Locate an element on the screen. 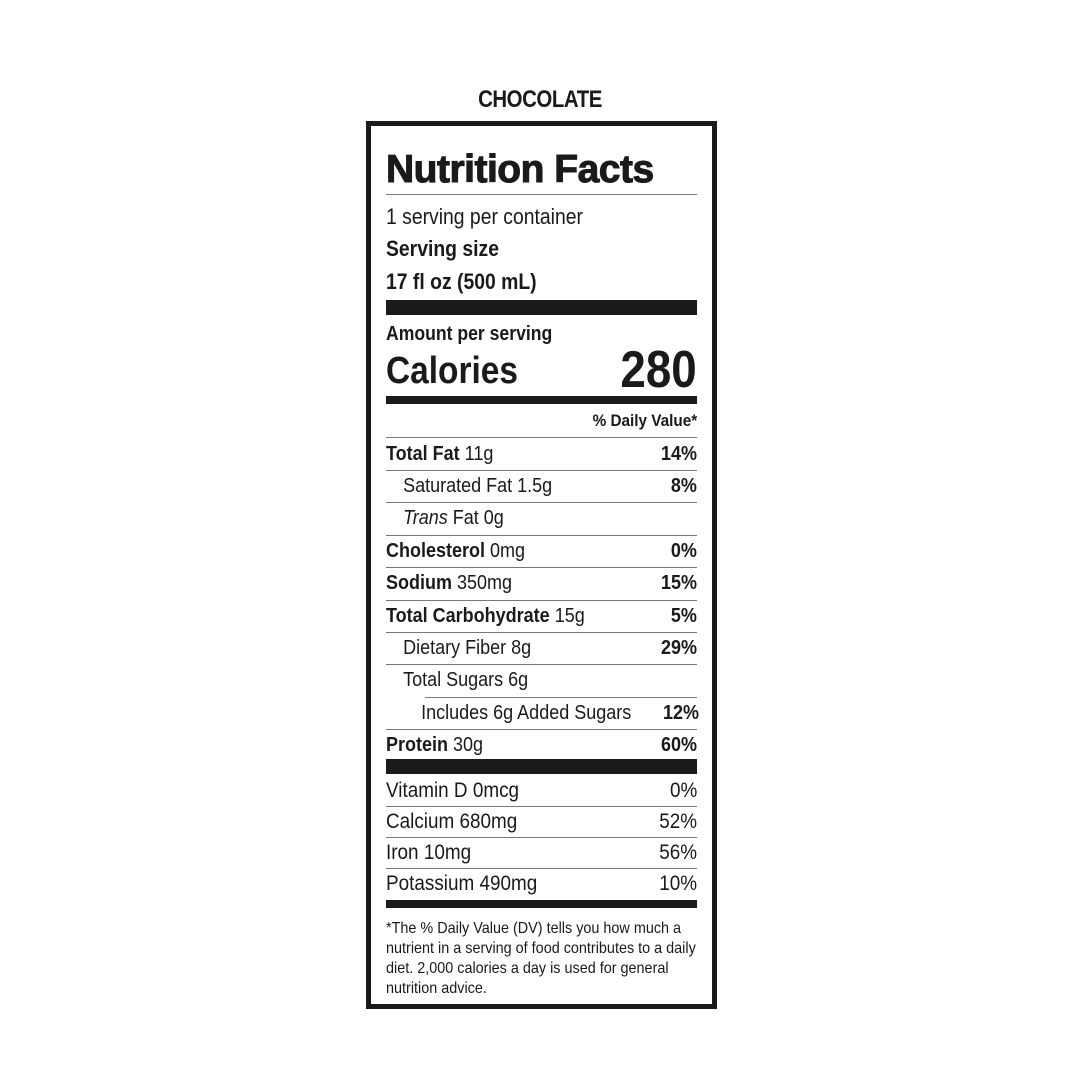  nutrient-row: Total Carbohydrate 15g 5% is located at coordinates (541, 616).